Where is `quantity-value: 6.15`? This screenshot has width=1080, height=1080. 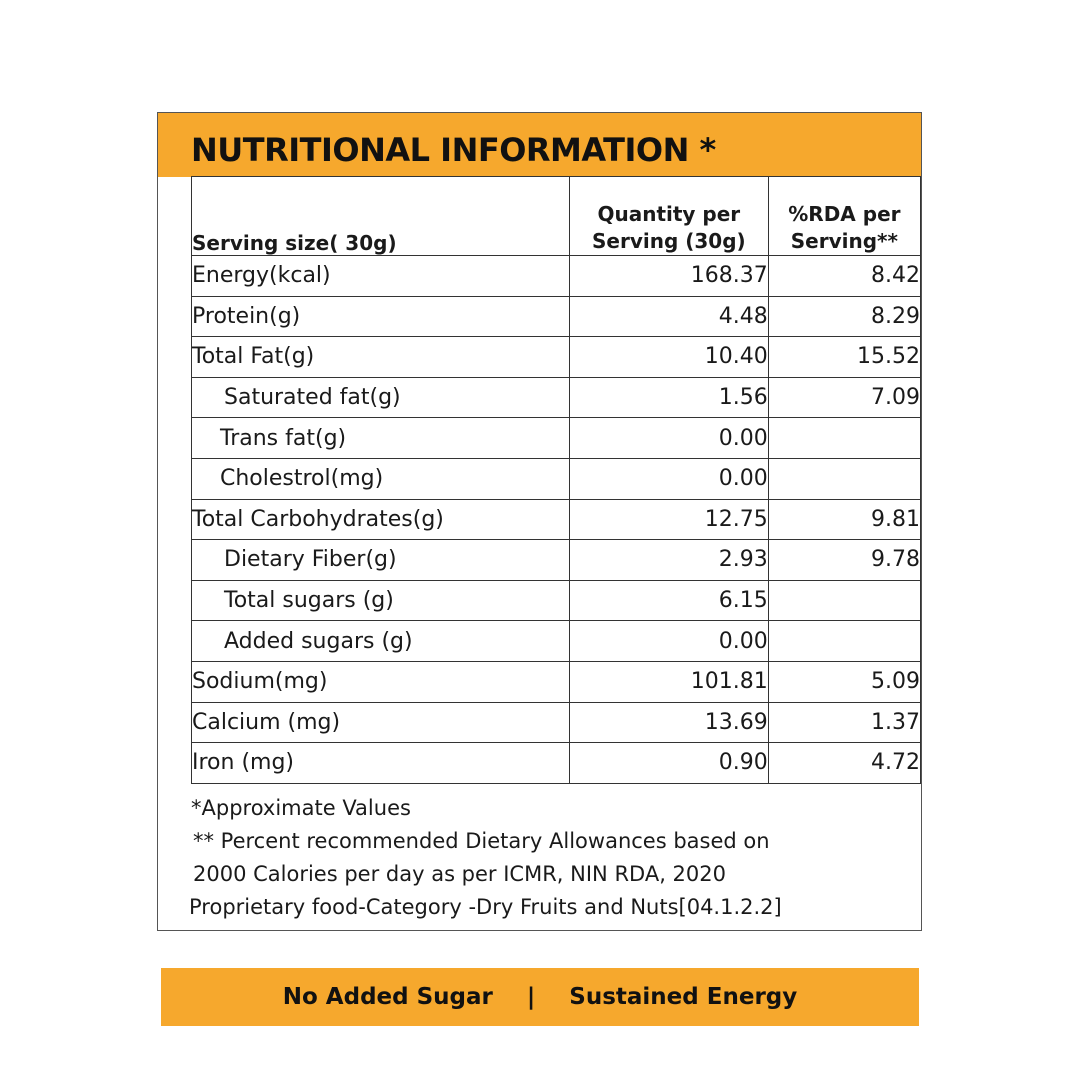
quantity-value: 6.15 is located at coordinates (668, 600).